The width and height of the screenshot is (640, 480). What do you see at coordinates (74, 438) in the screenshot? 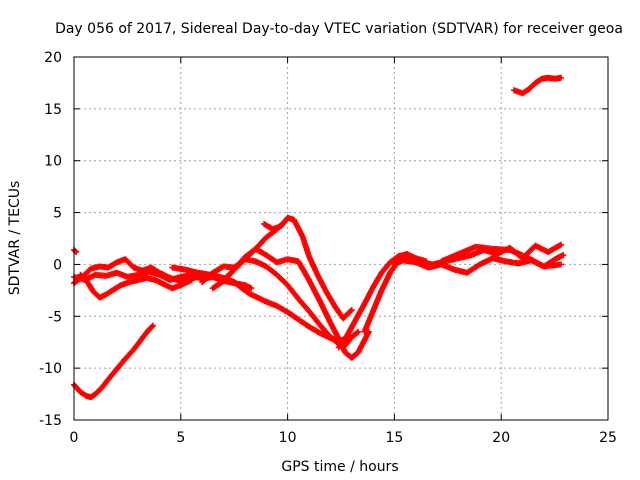
I see `x-tick-label: 0` at bounding box center [74, 438].